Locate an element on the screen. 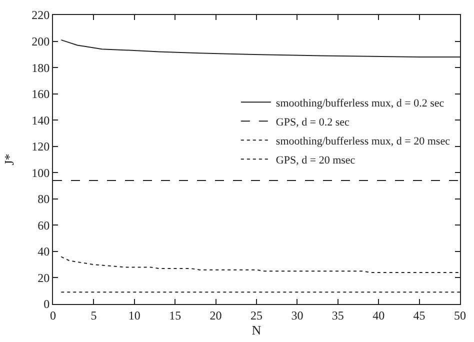 The image size is (474, 342). x-tick-label: 30 is located at coordinates (297, 315).